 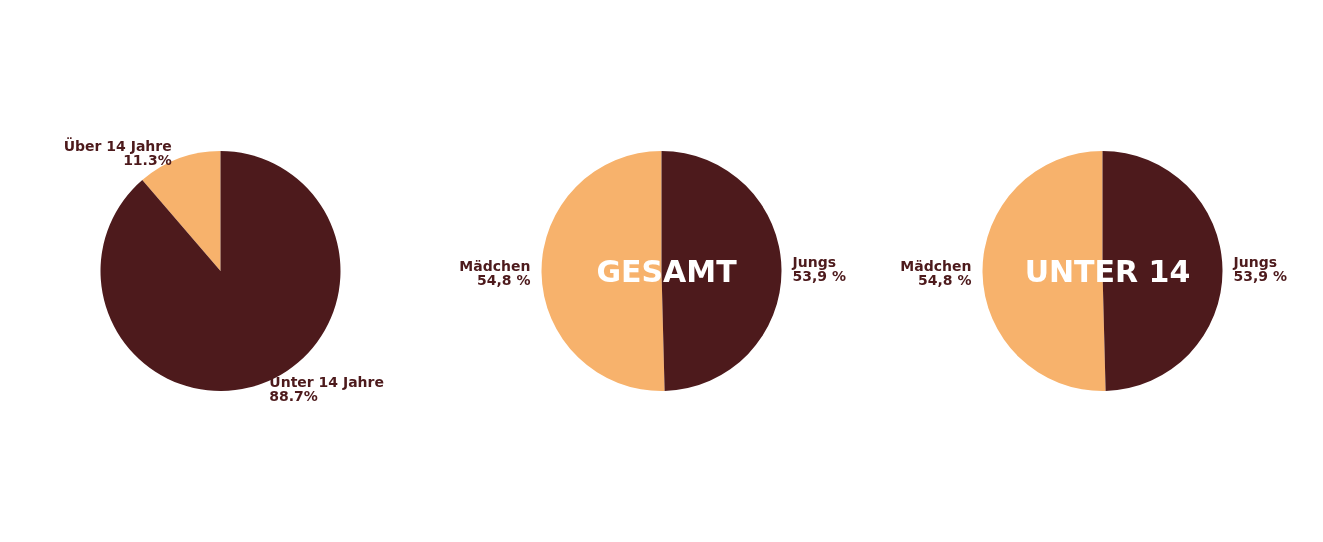 I want to click on slice-label: Über 14 Jahre, so click(x=117, y=145).